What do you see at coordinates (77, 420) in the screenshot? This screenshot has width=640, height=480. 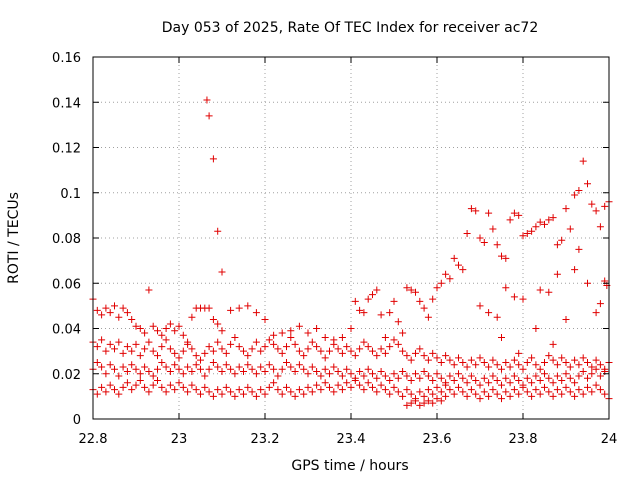 I see `y-tick-label: 0` at bounding box center [77, 420].